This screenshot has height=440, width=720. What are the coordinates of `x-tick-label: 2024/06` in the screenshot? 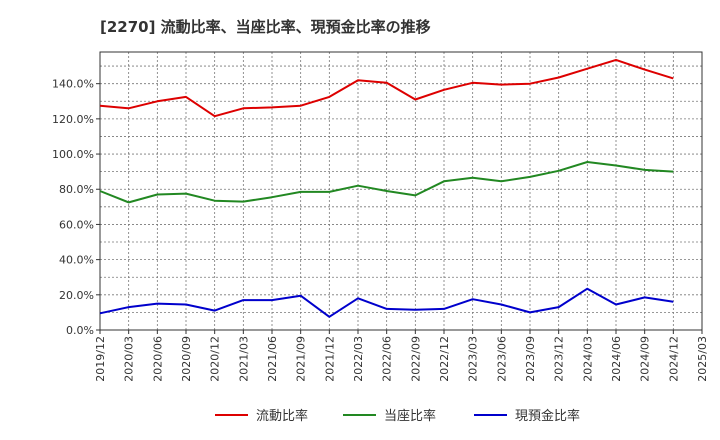 It's located at (616, 359).